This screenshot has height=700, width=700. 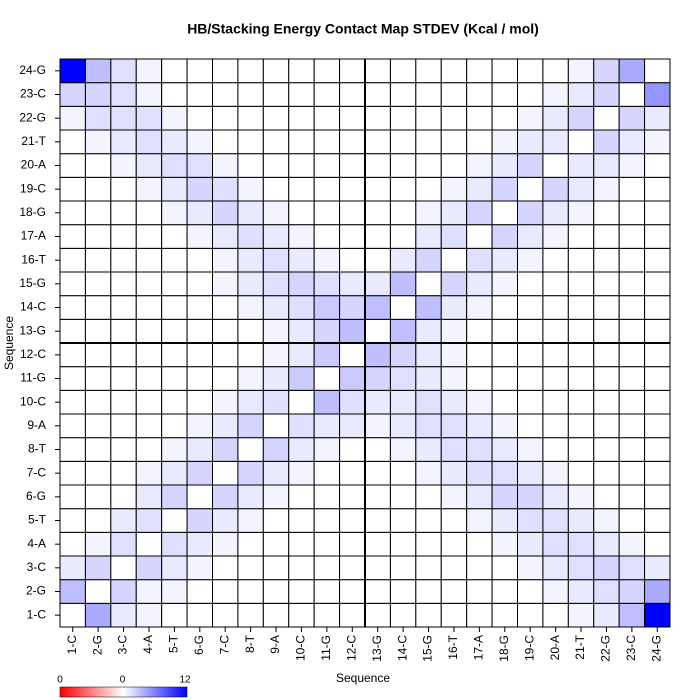 What do you see at coordinates (36, 543) in the screenshot?
I see `y-tick-label: 4-A` at bounding box center [36, 543].